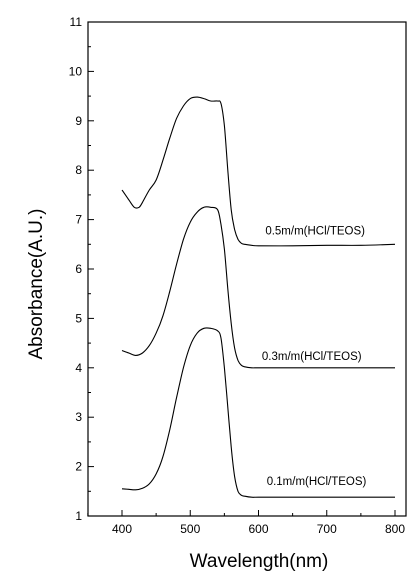  What do you see at coordinates (78, 220) in the screenshot?
I see `y-tick-label: 7` at bounding box center [78, 220].